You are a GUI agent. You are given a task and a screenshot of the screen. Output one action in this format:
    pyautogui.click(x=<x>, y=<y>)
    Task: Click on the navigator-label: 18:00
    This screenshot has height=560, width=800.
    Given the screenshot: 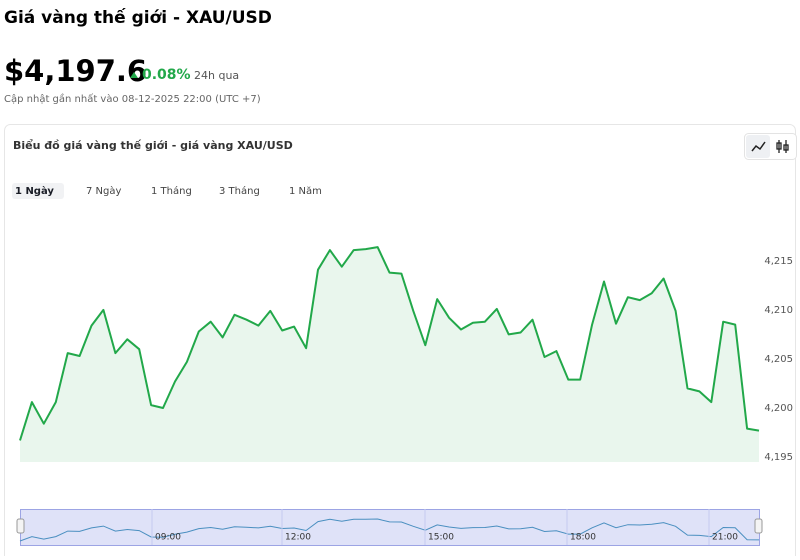 What is the action you would take?
    pyautogui.click(x=583, y=538)
    